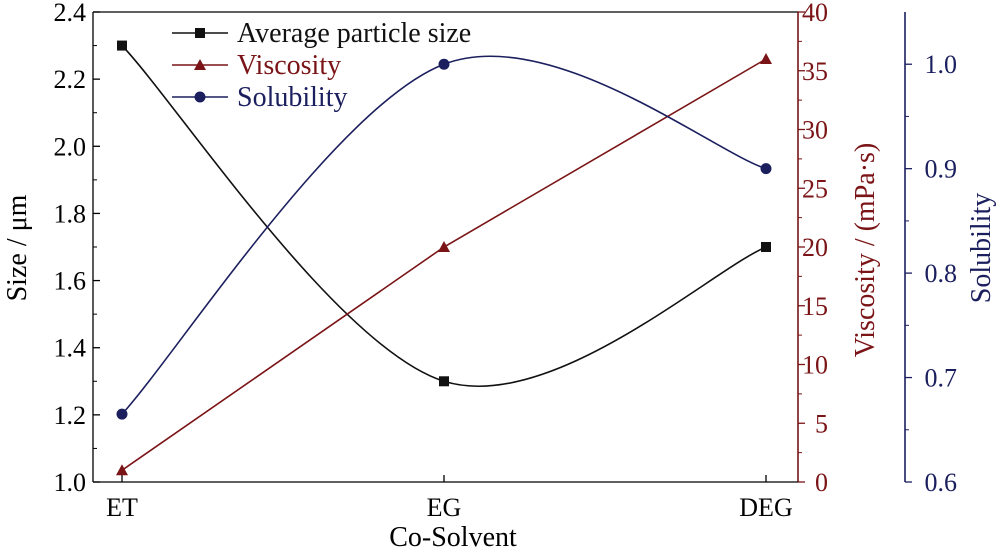 This screenshot has width=1000, height=549. I want to click on legend-marker-particle-size, so click(200, 33).